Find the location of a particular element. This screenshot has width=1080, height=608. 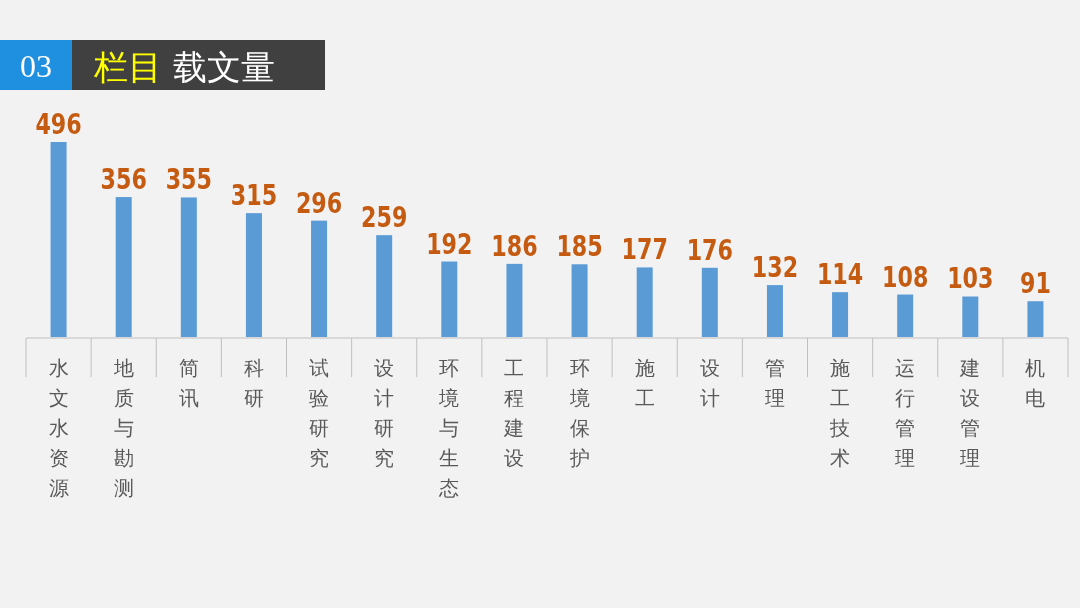

x-tick-label: 科研 is located at coordinates (253, 383).